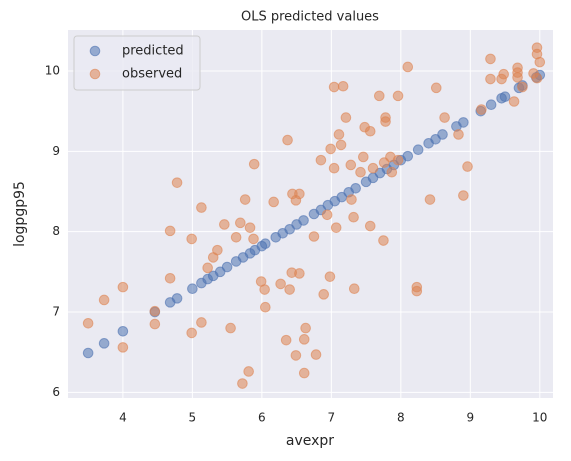  I want to click on y-axis-label: logpgp95, so click(20, 214).